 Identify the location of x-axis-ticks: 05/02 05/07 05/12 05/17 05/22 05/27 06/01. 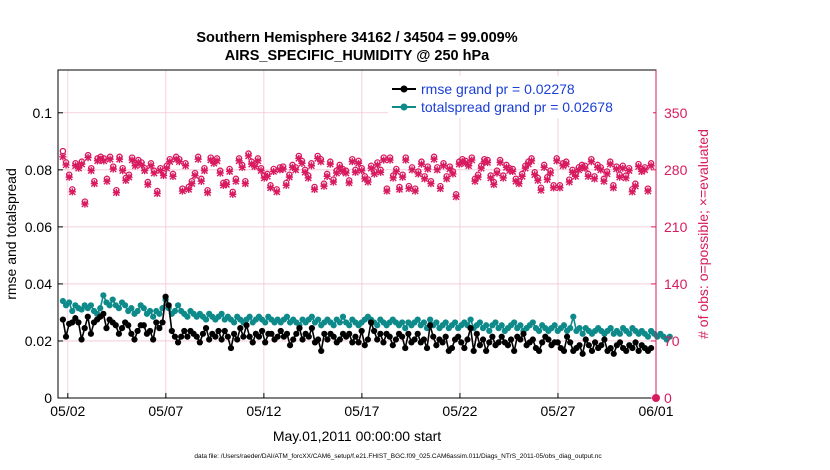
(362, 406).